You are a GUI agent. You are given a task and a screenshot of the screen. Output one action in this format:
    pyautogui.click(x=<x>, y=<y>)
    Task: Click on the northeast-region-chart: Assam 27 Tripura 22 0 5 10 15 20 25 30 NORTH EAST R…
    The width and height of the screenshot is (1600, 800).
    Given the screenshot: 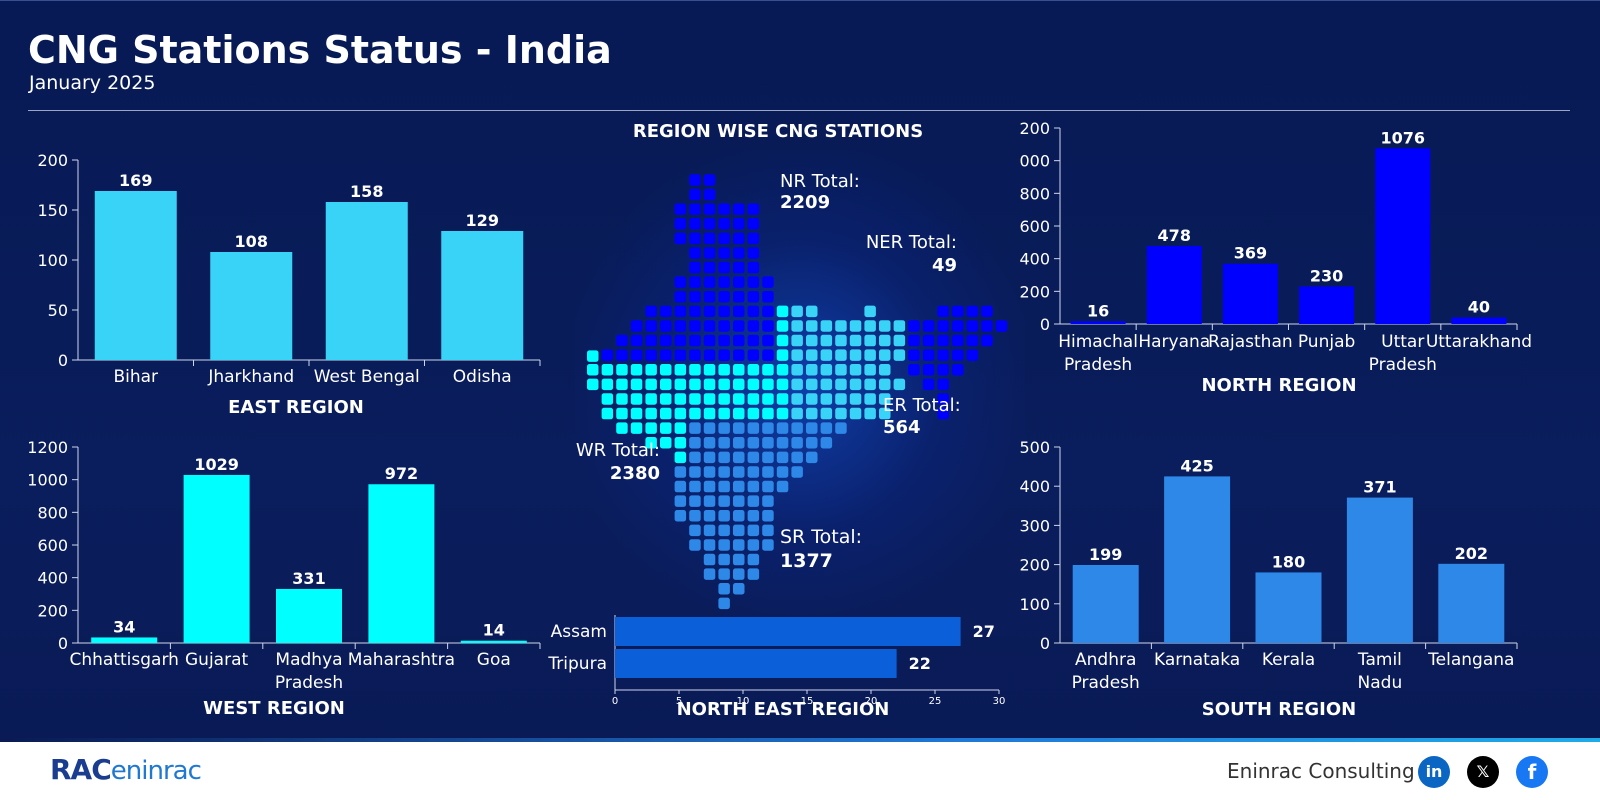 What is the action you would take?
    pyautogui.click(x=776, y=667)
    